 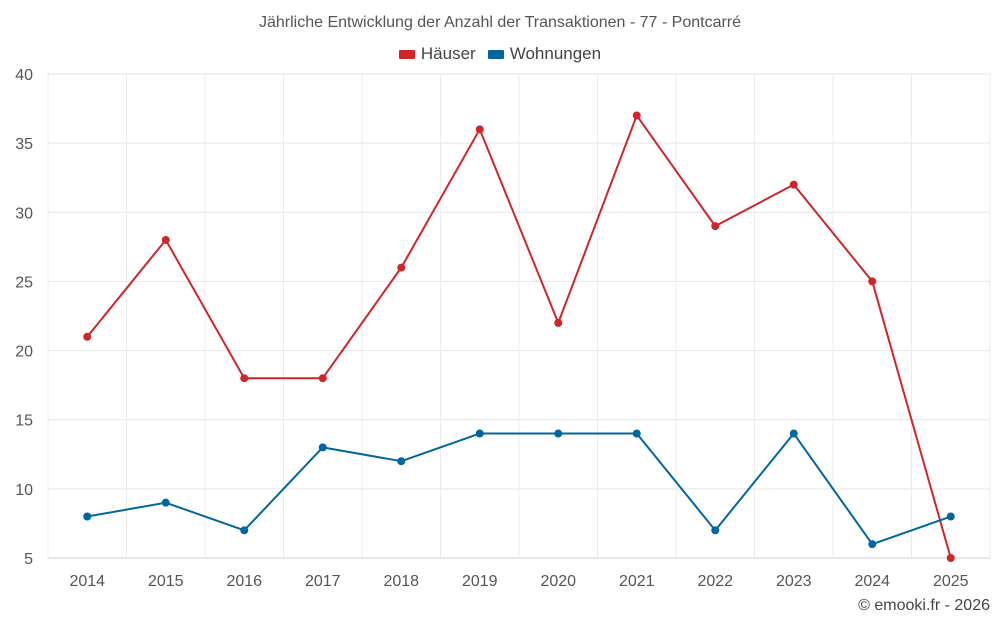 I want to click on y-tick-label: 30, so click(x=24, y=213).